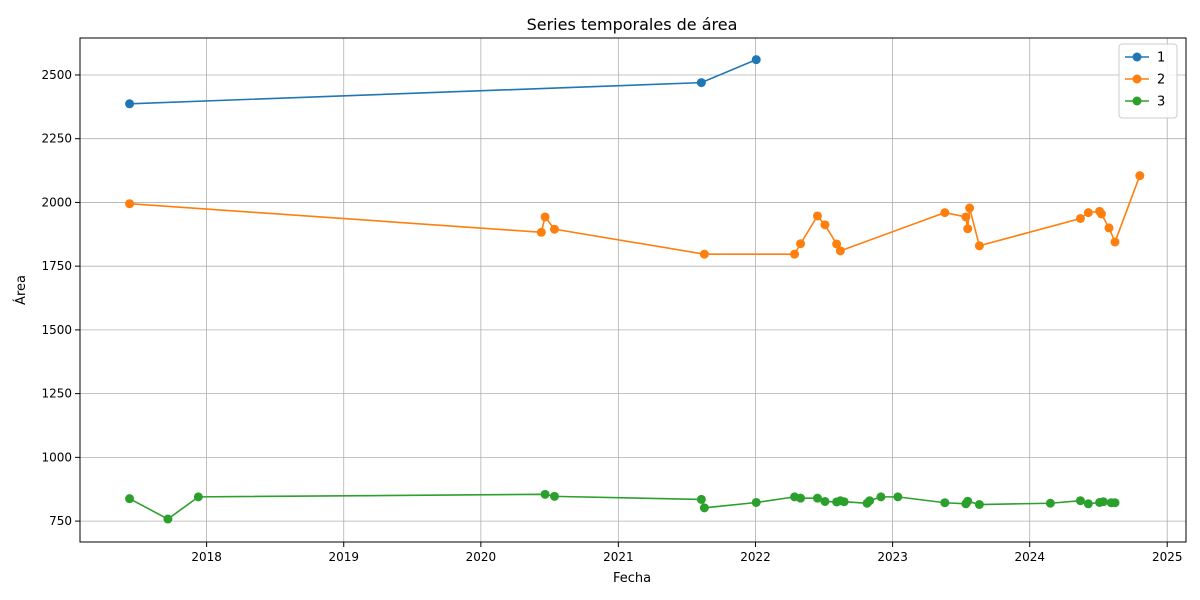 The image size is (1200, 600). What do you see at coordinates (686, 553) in the screenshot?
I see `x-axis: 2018 2019 2020 2021 2022 2023 2024 2025` at bounding box center [686, 553].